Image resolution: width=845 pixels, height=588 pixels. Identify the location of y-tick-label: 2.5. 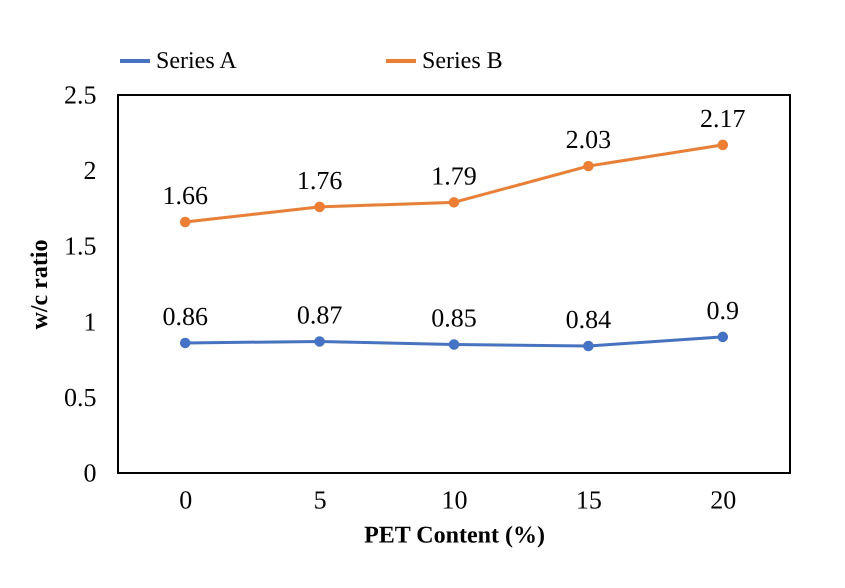
(80, 95).